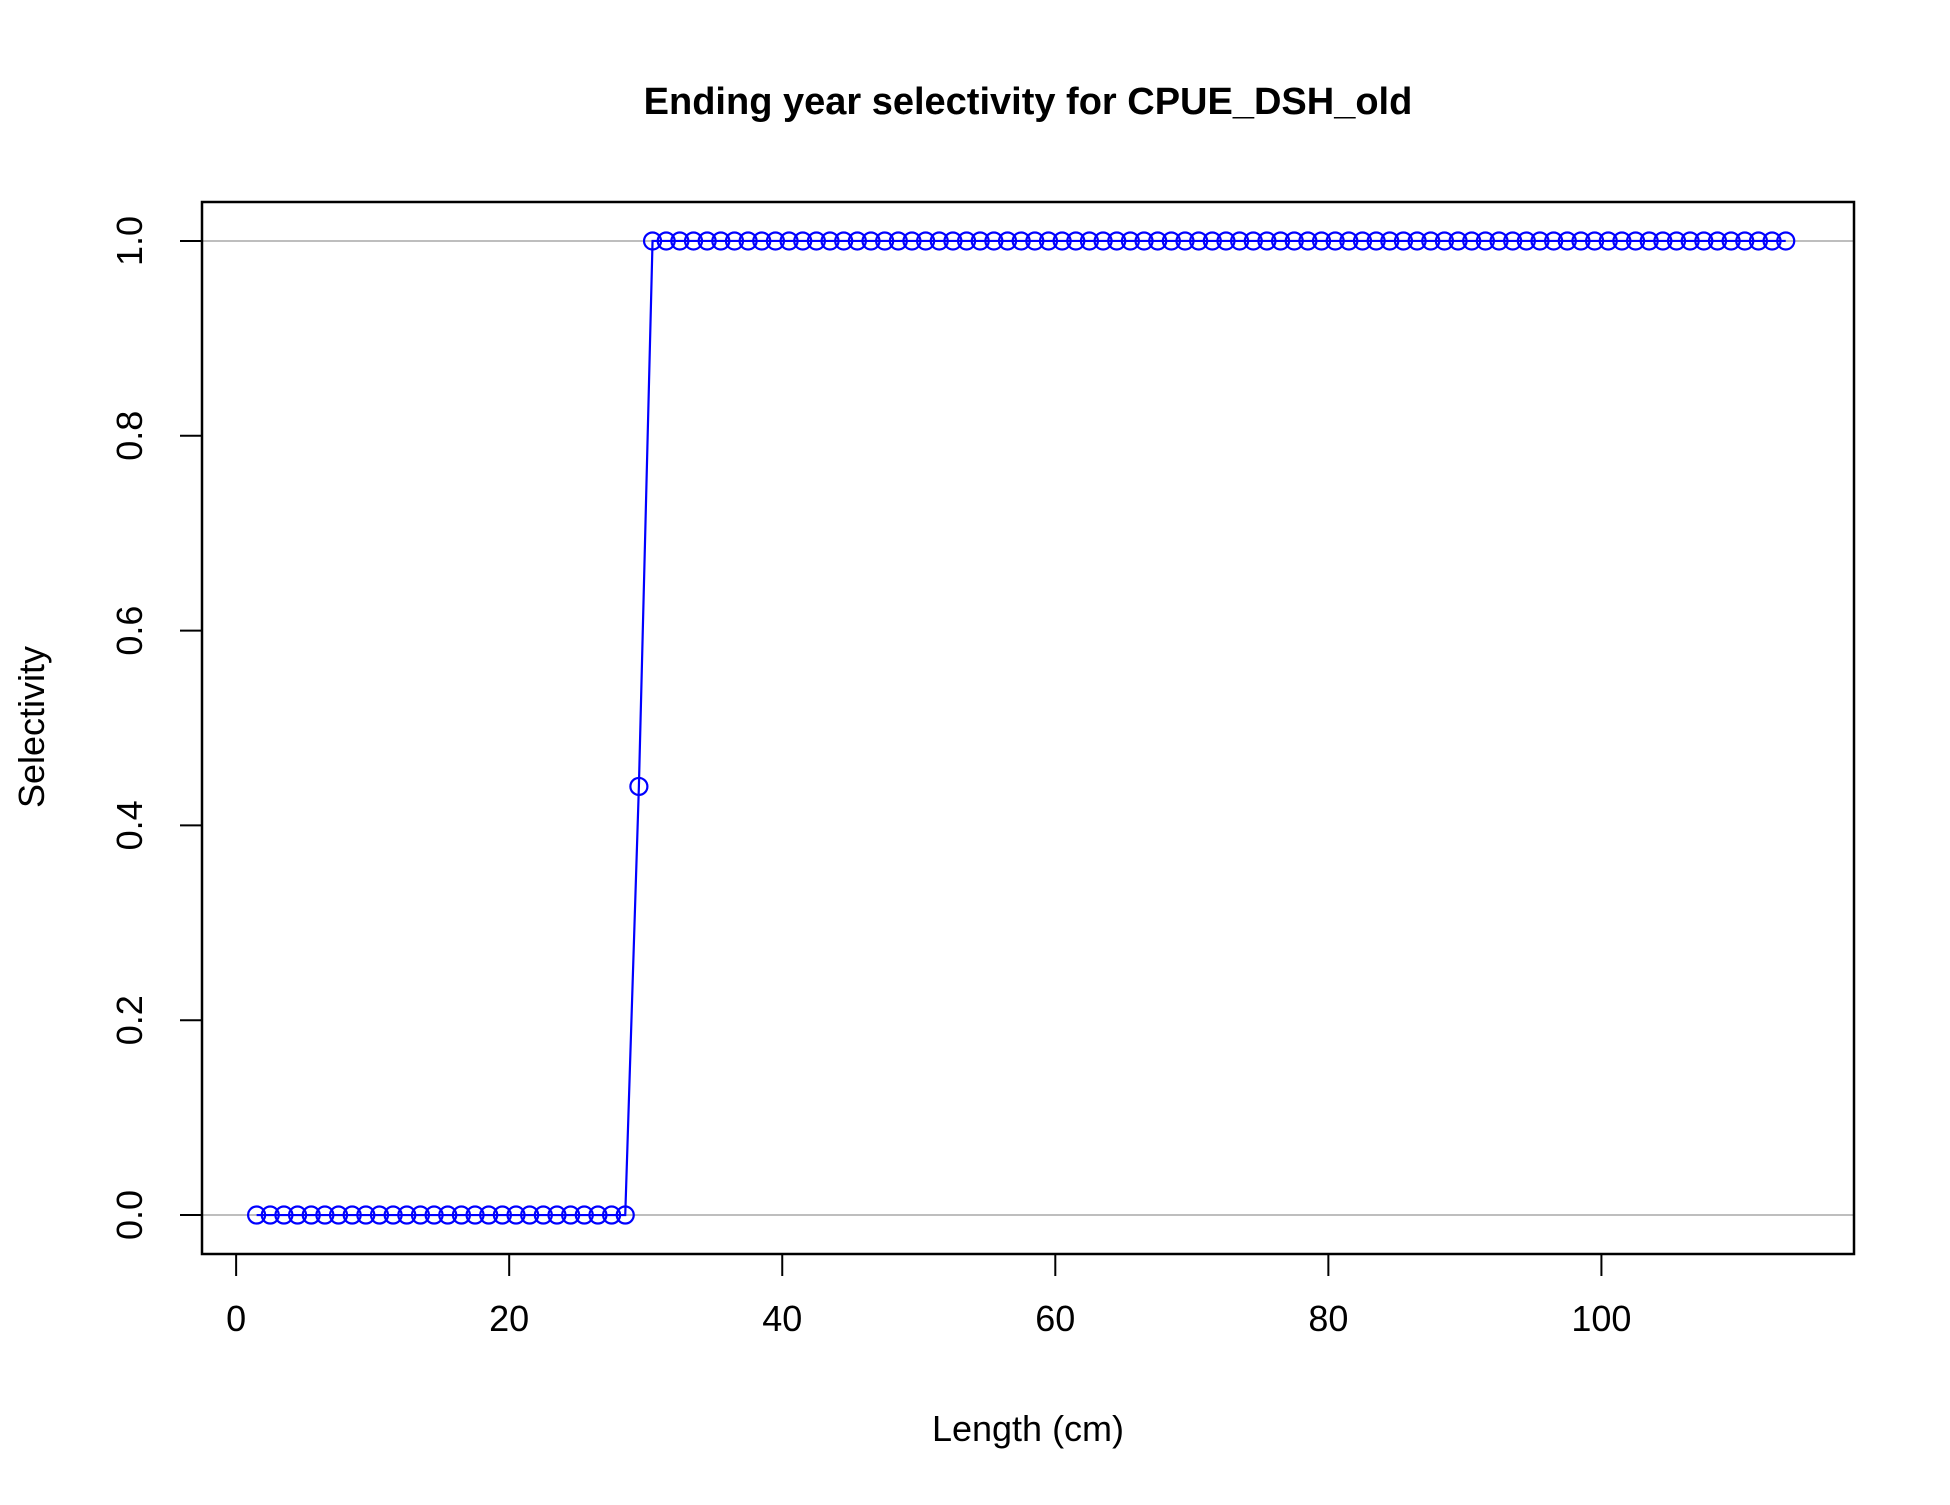 The width and height of the screenshot is (1950, 1505). Describe the element at coordinates (1601, 1318) in the screenshot. I see `x-tick-label: 100` at that location.